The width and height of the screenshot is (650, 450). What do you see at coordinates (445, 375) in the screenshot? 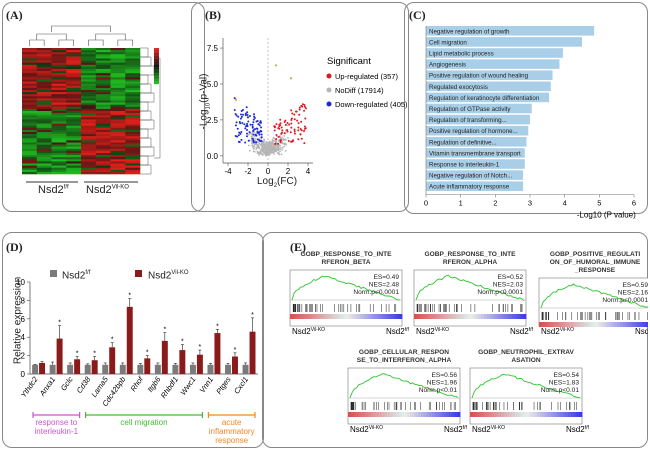
I see `gsea-stat: ES=0.56` at bounding box center [445, 375].